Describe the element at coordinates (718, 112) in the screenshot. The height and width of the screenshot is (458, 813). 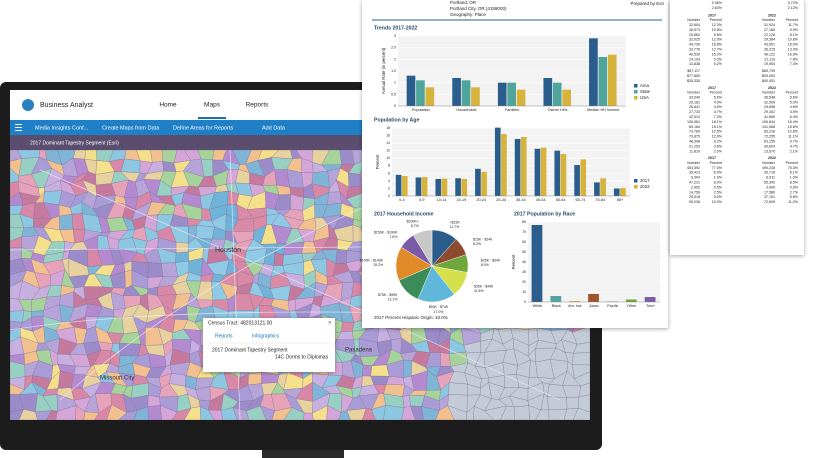
I see `table-cell: 4.7%` at that location.